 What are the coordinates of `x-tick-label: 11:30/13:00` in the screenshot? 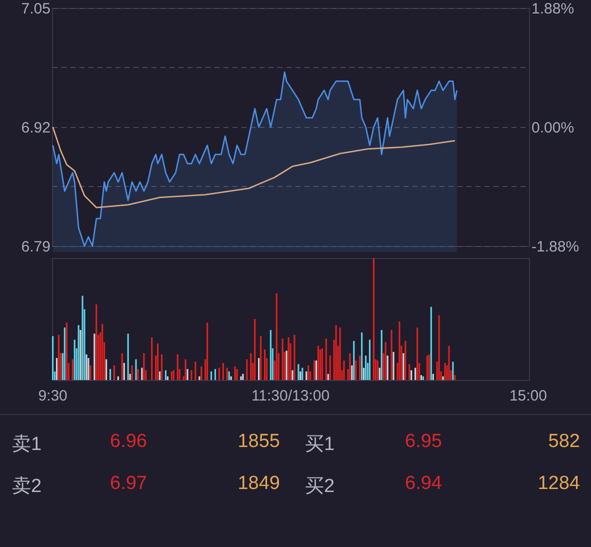 It's located at (290, 396).